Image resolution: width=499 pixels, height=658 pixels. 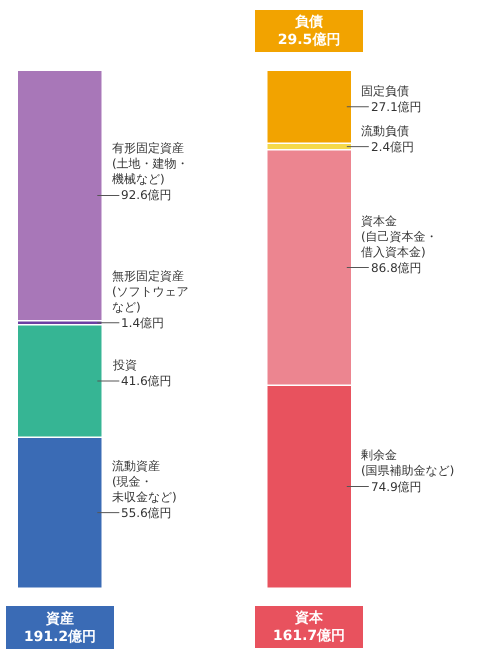 I want to click on data-label: 1.4億円, so click(x=142, y=323).